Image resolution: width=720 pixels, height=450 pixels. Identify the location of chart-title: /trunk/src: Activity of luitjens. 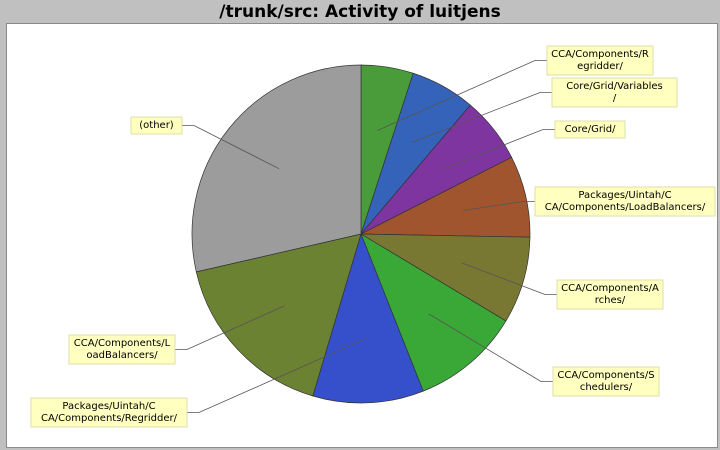
(360, 12).